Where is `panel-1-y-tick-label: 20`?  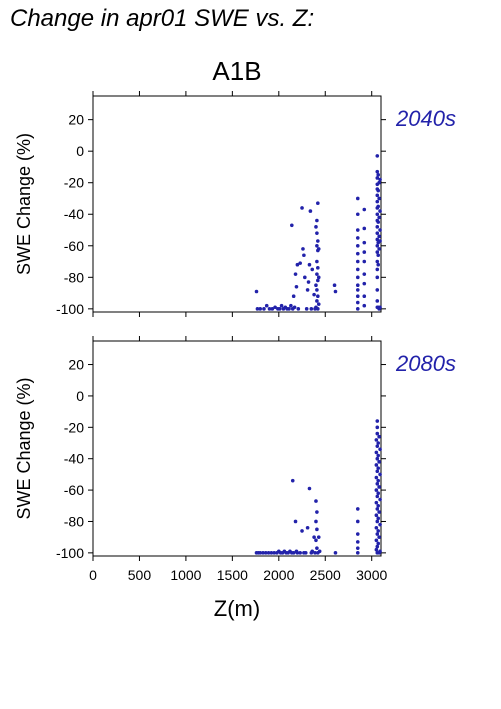
panel-1-y-tick-label: 20 is located at coordinates (76, 120).